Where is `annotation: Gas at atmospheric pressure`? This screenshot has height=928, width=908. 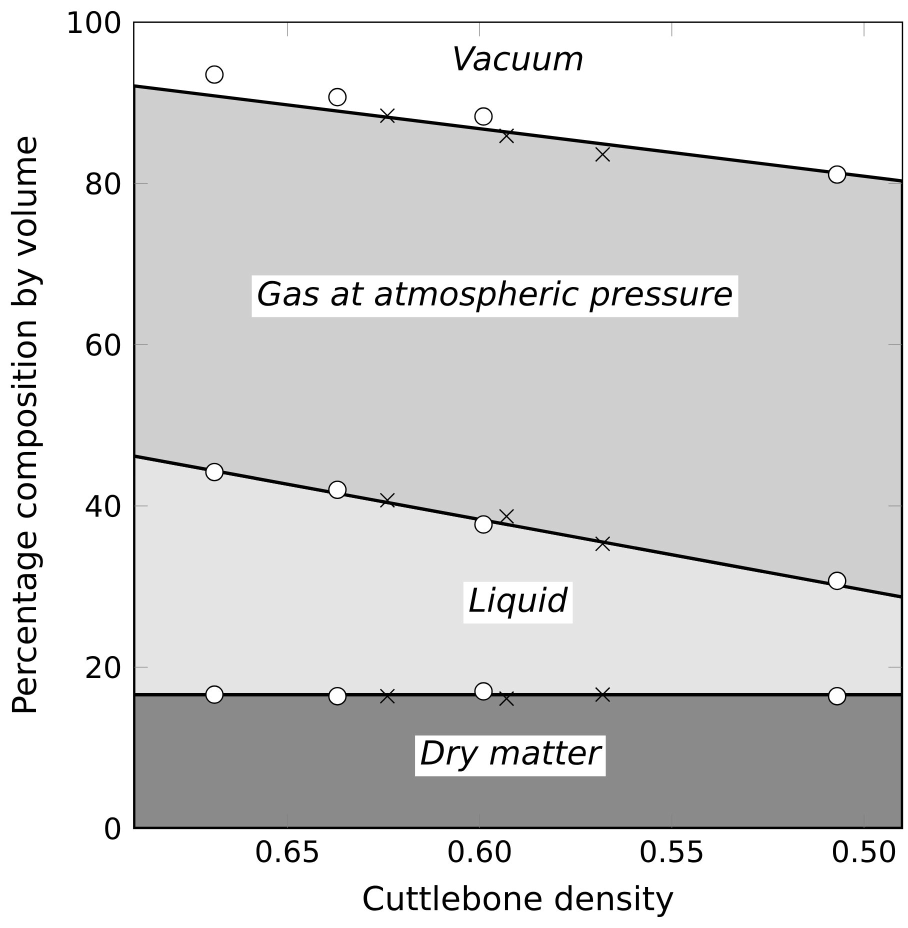 annotation: Gas at atmospheric pressure is located at coordinates (495, 296).